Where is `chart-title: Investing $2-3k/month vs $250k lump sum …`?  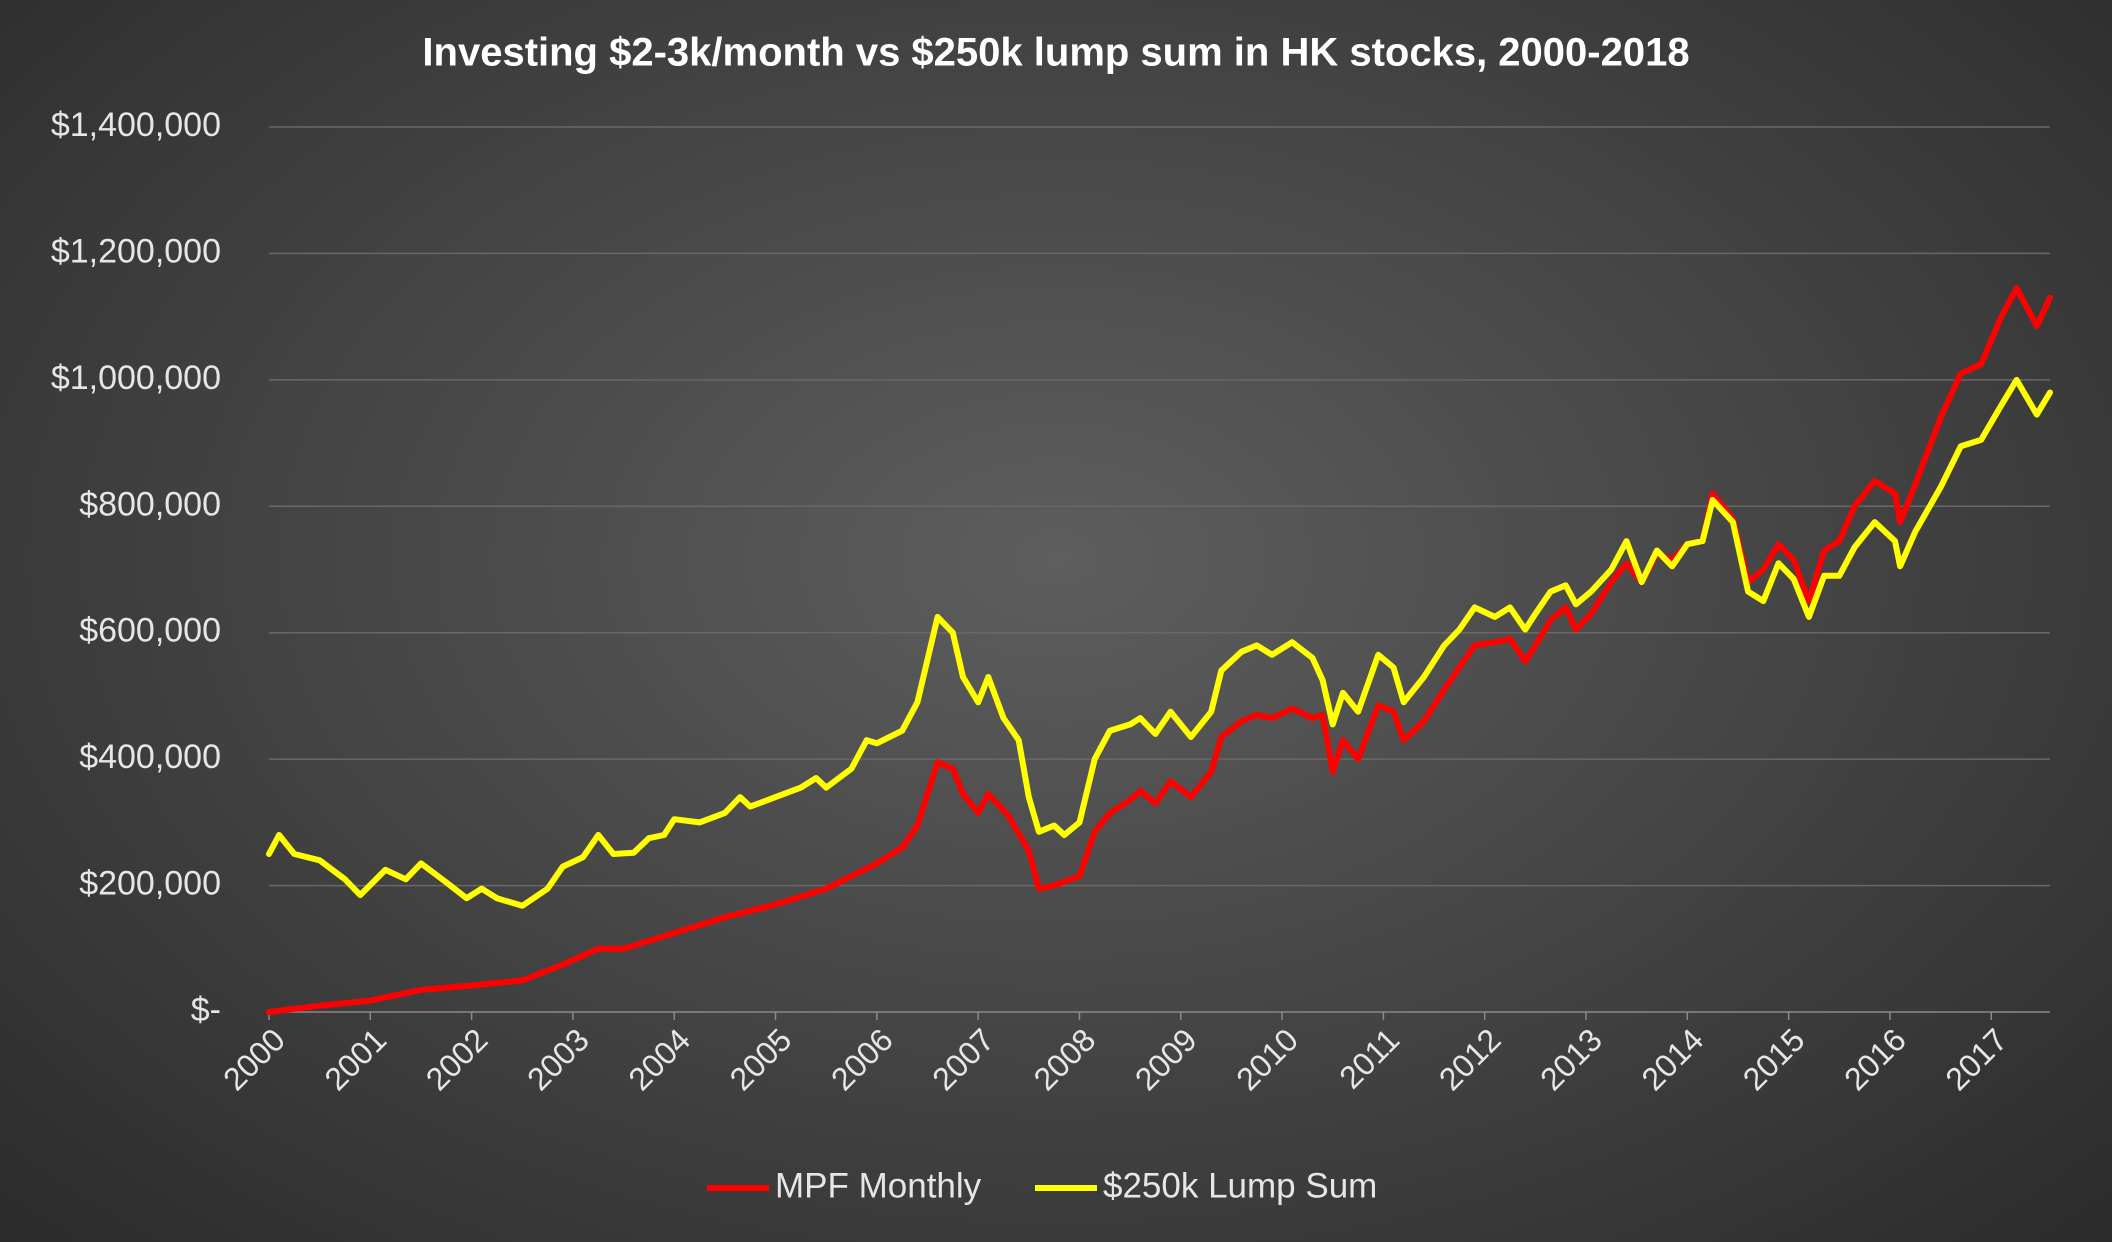 chart-title: Investing $2-3k/month vs $250k lump sum … is located at coordinates (1055, 53).